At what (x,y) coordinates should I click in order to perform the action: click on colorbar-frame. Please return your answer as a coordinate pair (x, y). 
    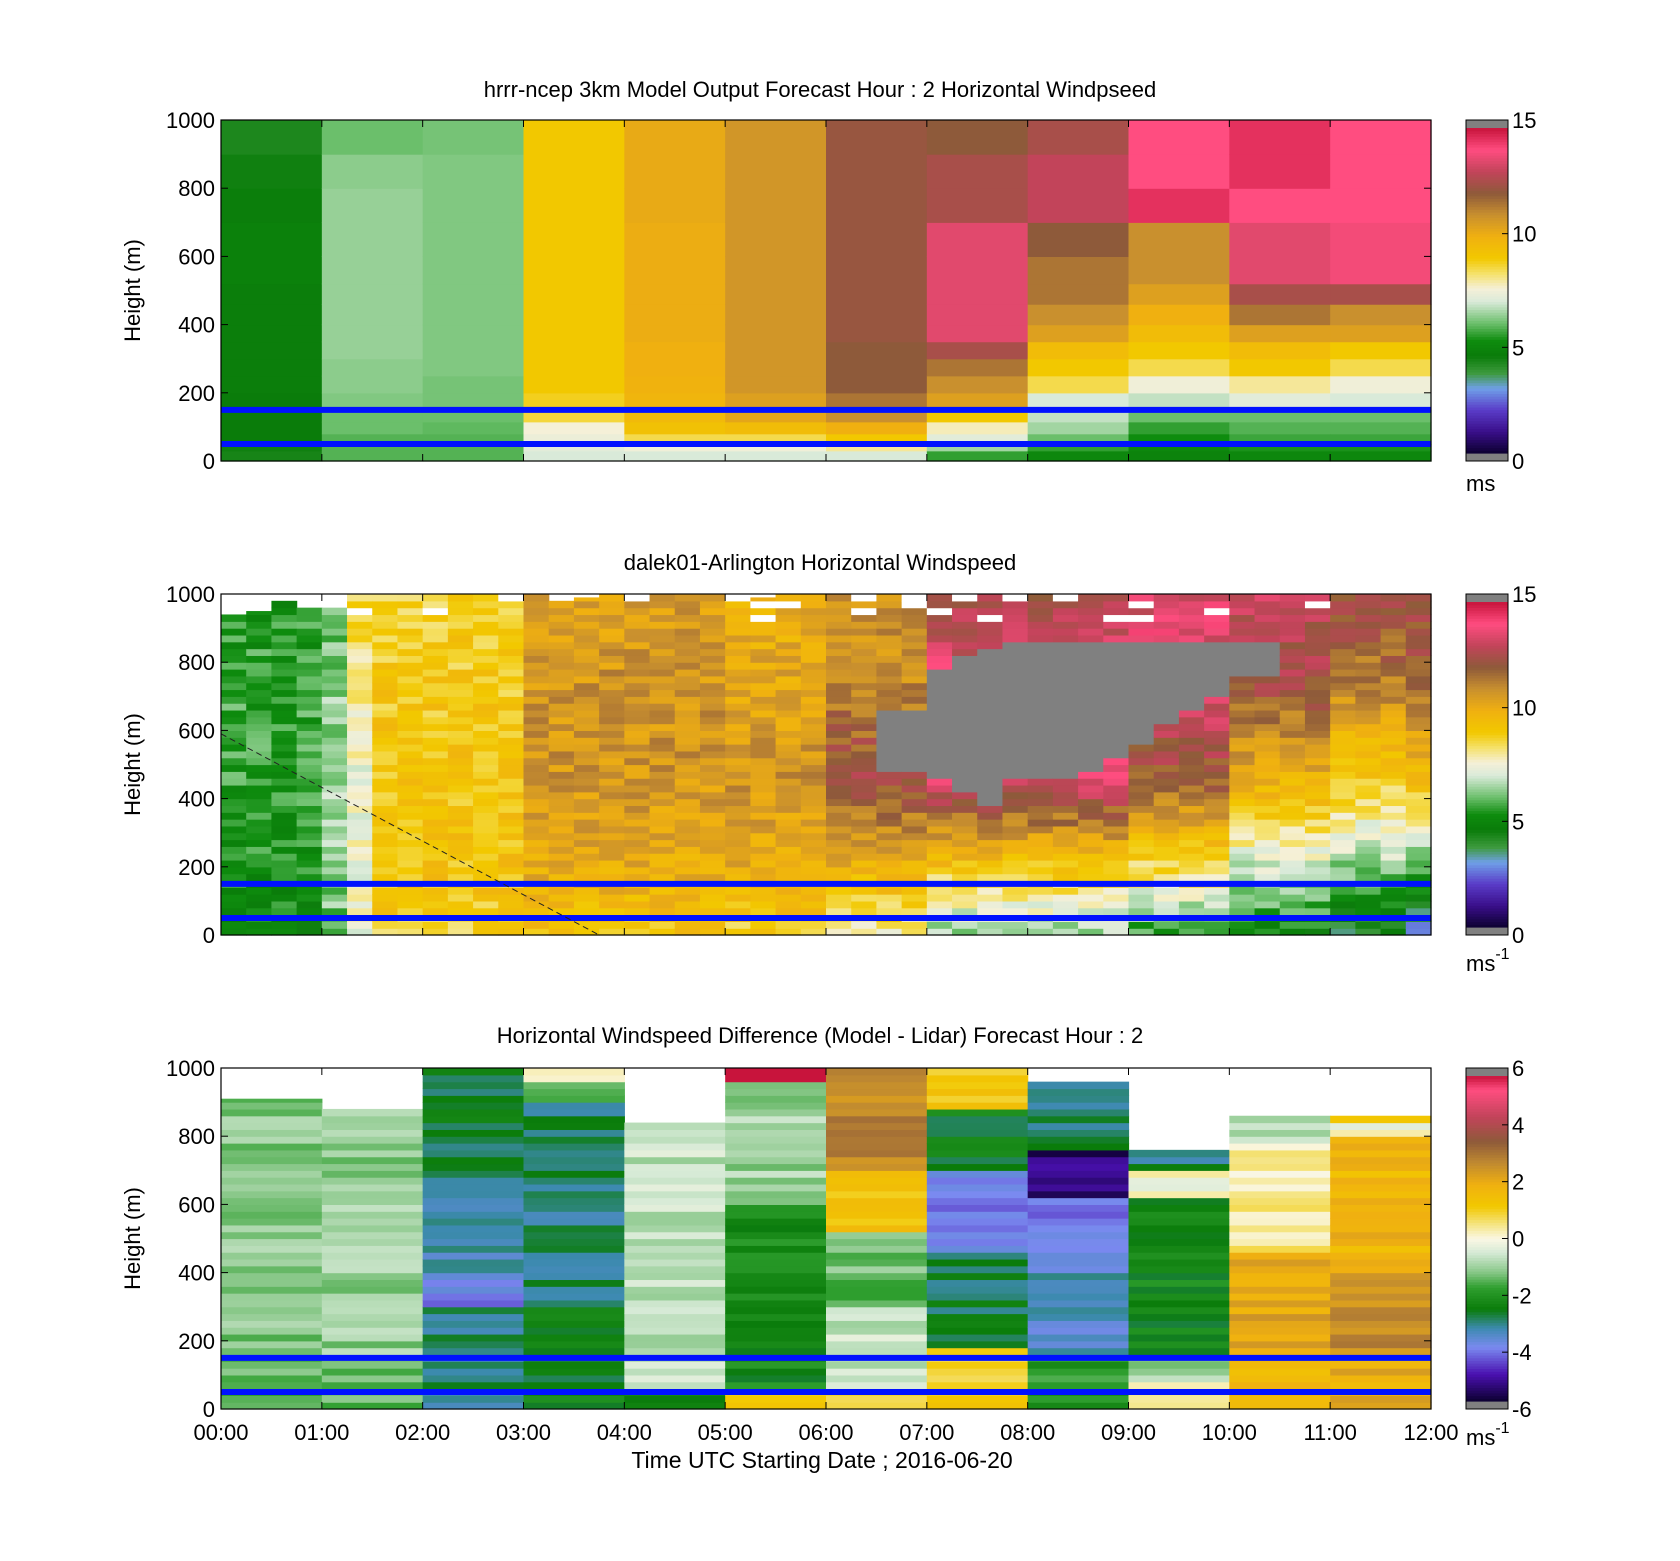
    Looking at the image, I should click on (1487, 764).